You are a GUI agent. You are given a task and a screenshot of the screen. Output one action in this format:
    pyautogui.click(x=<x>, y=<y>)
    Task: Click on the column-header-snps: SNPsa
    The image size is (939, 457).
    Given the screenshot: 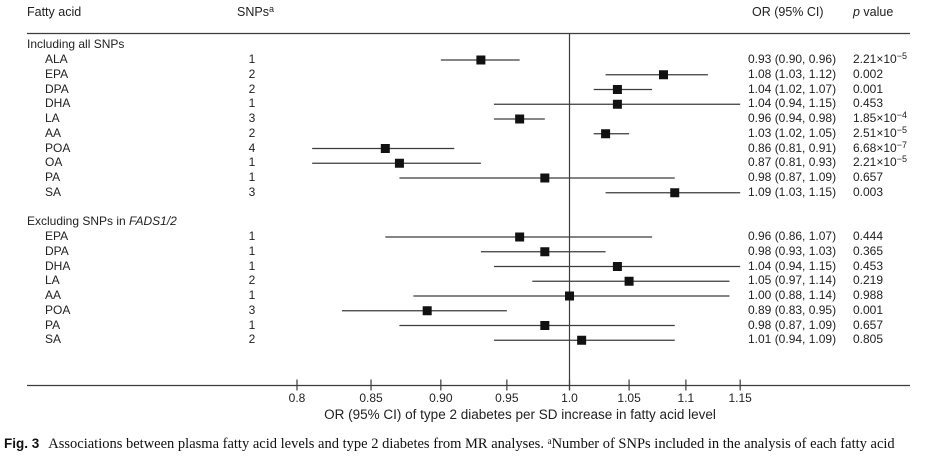 What is the action you would take?
    pyautogui.click(x=255, y=12)
    